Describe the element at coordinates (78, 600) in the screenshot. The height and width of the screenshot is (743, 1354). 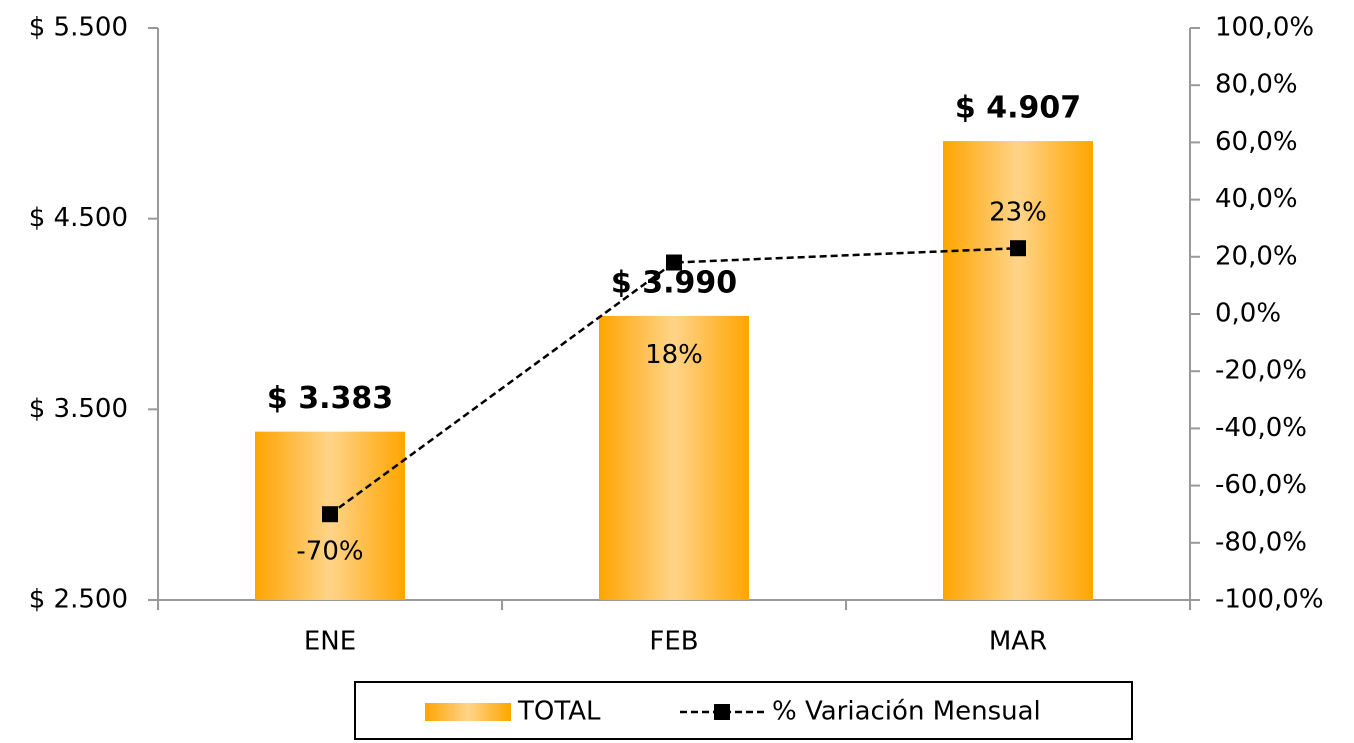
I see `y-tick-label: $ 2.500` at that location.